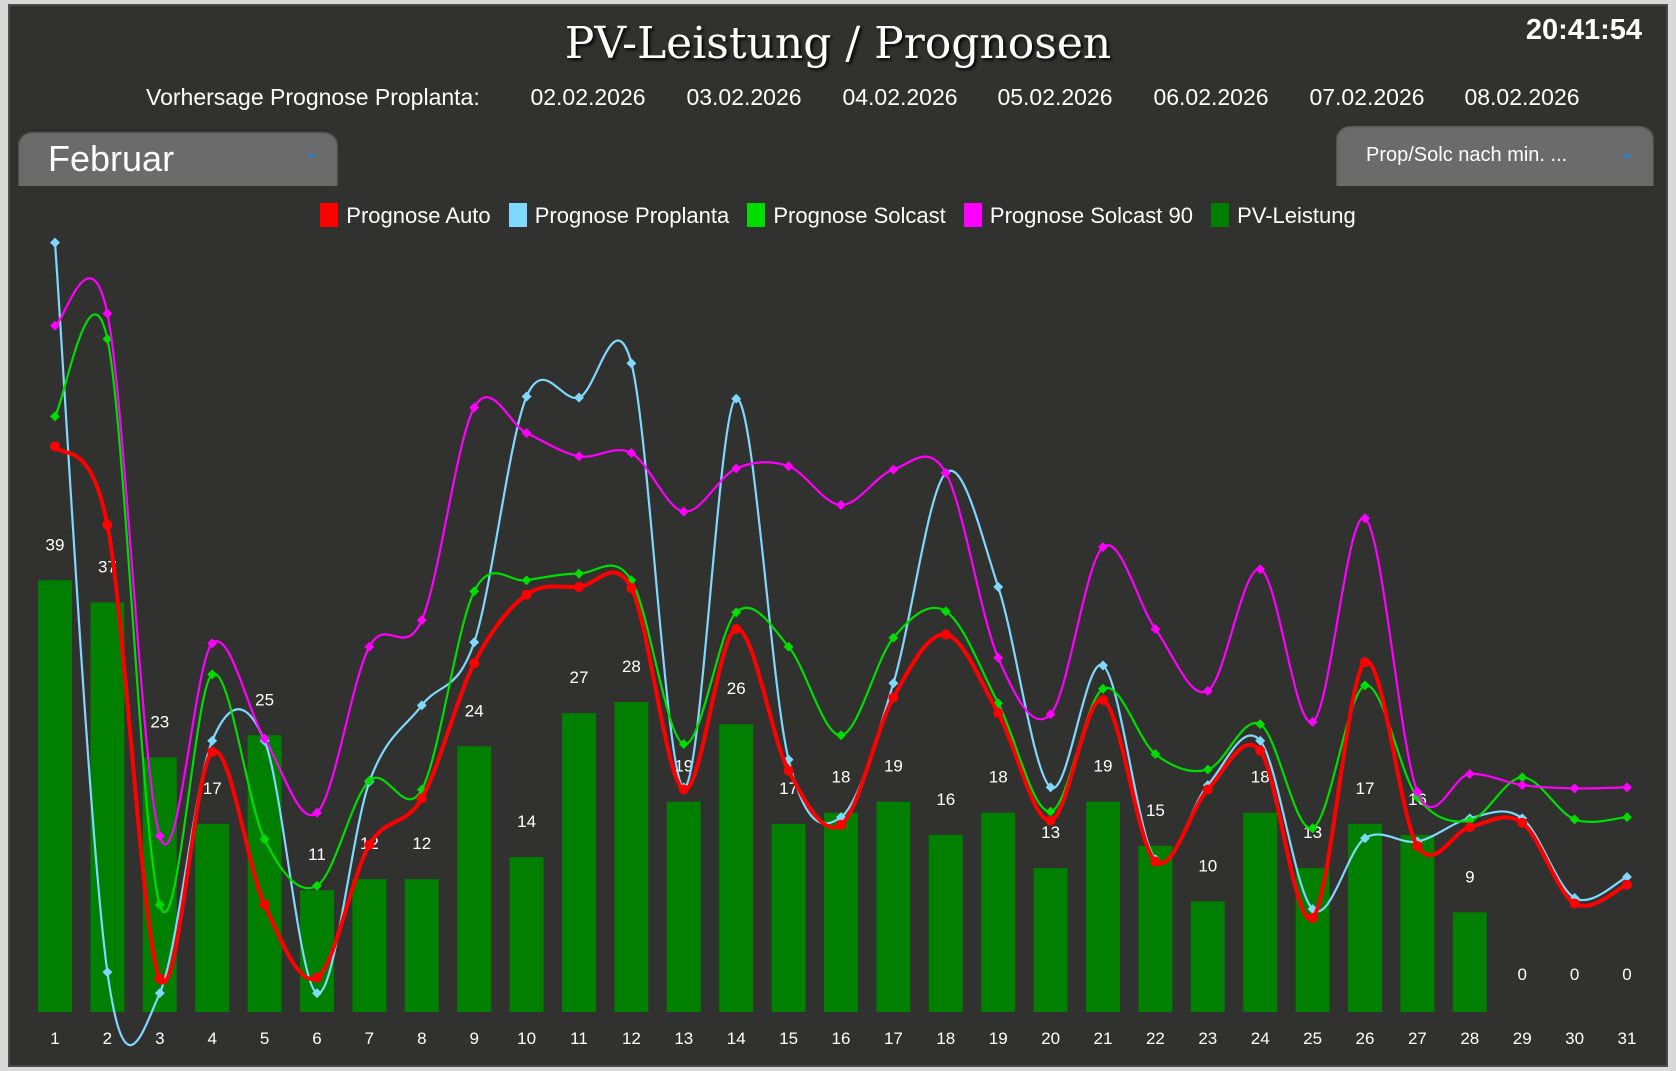 Image resolution: width=1676 pixels, height=1071 pixels. Describe the element at coordinates (474, 710) in the screenshot. I see `data-label: 24` at that location.